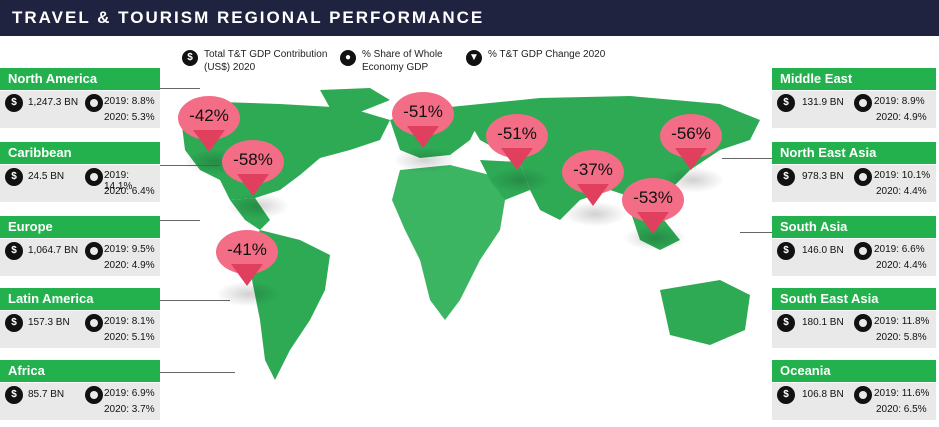 Image resolution: width=939 pixels, height=427 pixels. What do you see at coordinates (129, 393) in the screenshot?
I see `share-2019: 2019: 6.9%` at bounding box center [129, 393].